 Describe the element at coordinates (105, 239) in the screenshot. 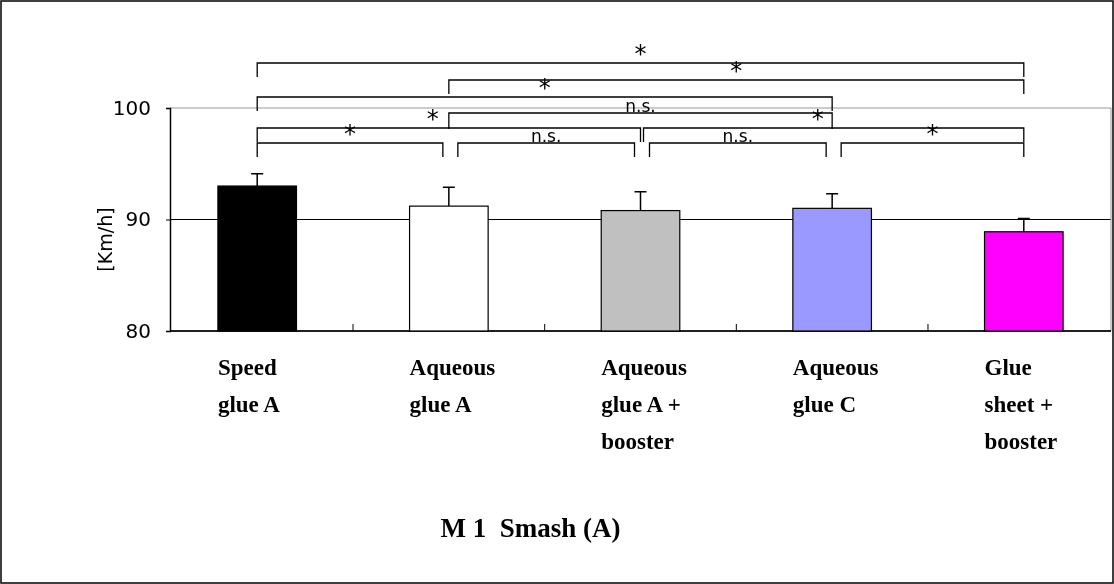

I see `y-axis-title: [Km/h]` at that location.